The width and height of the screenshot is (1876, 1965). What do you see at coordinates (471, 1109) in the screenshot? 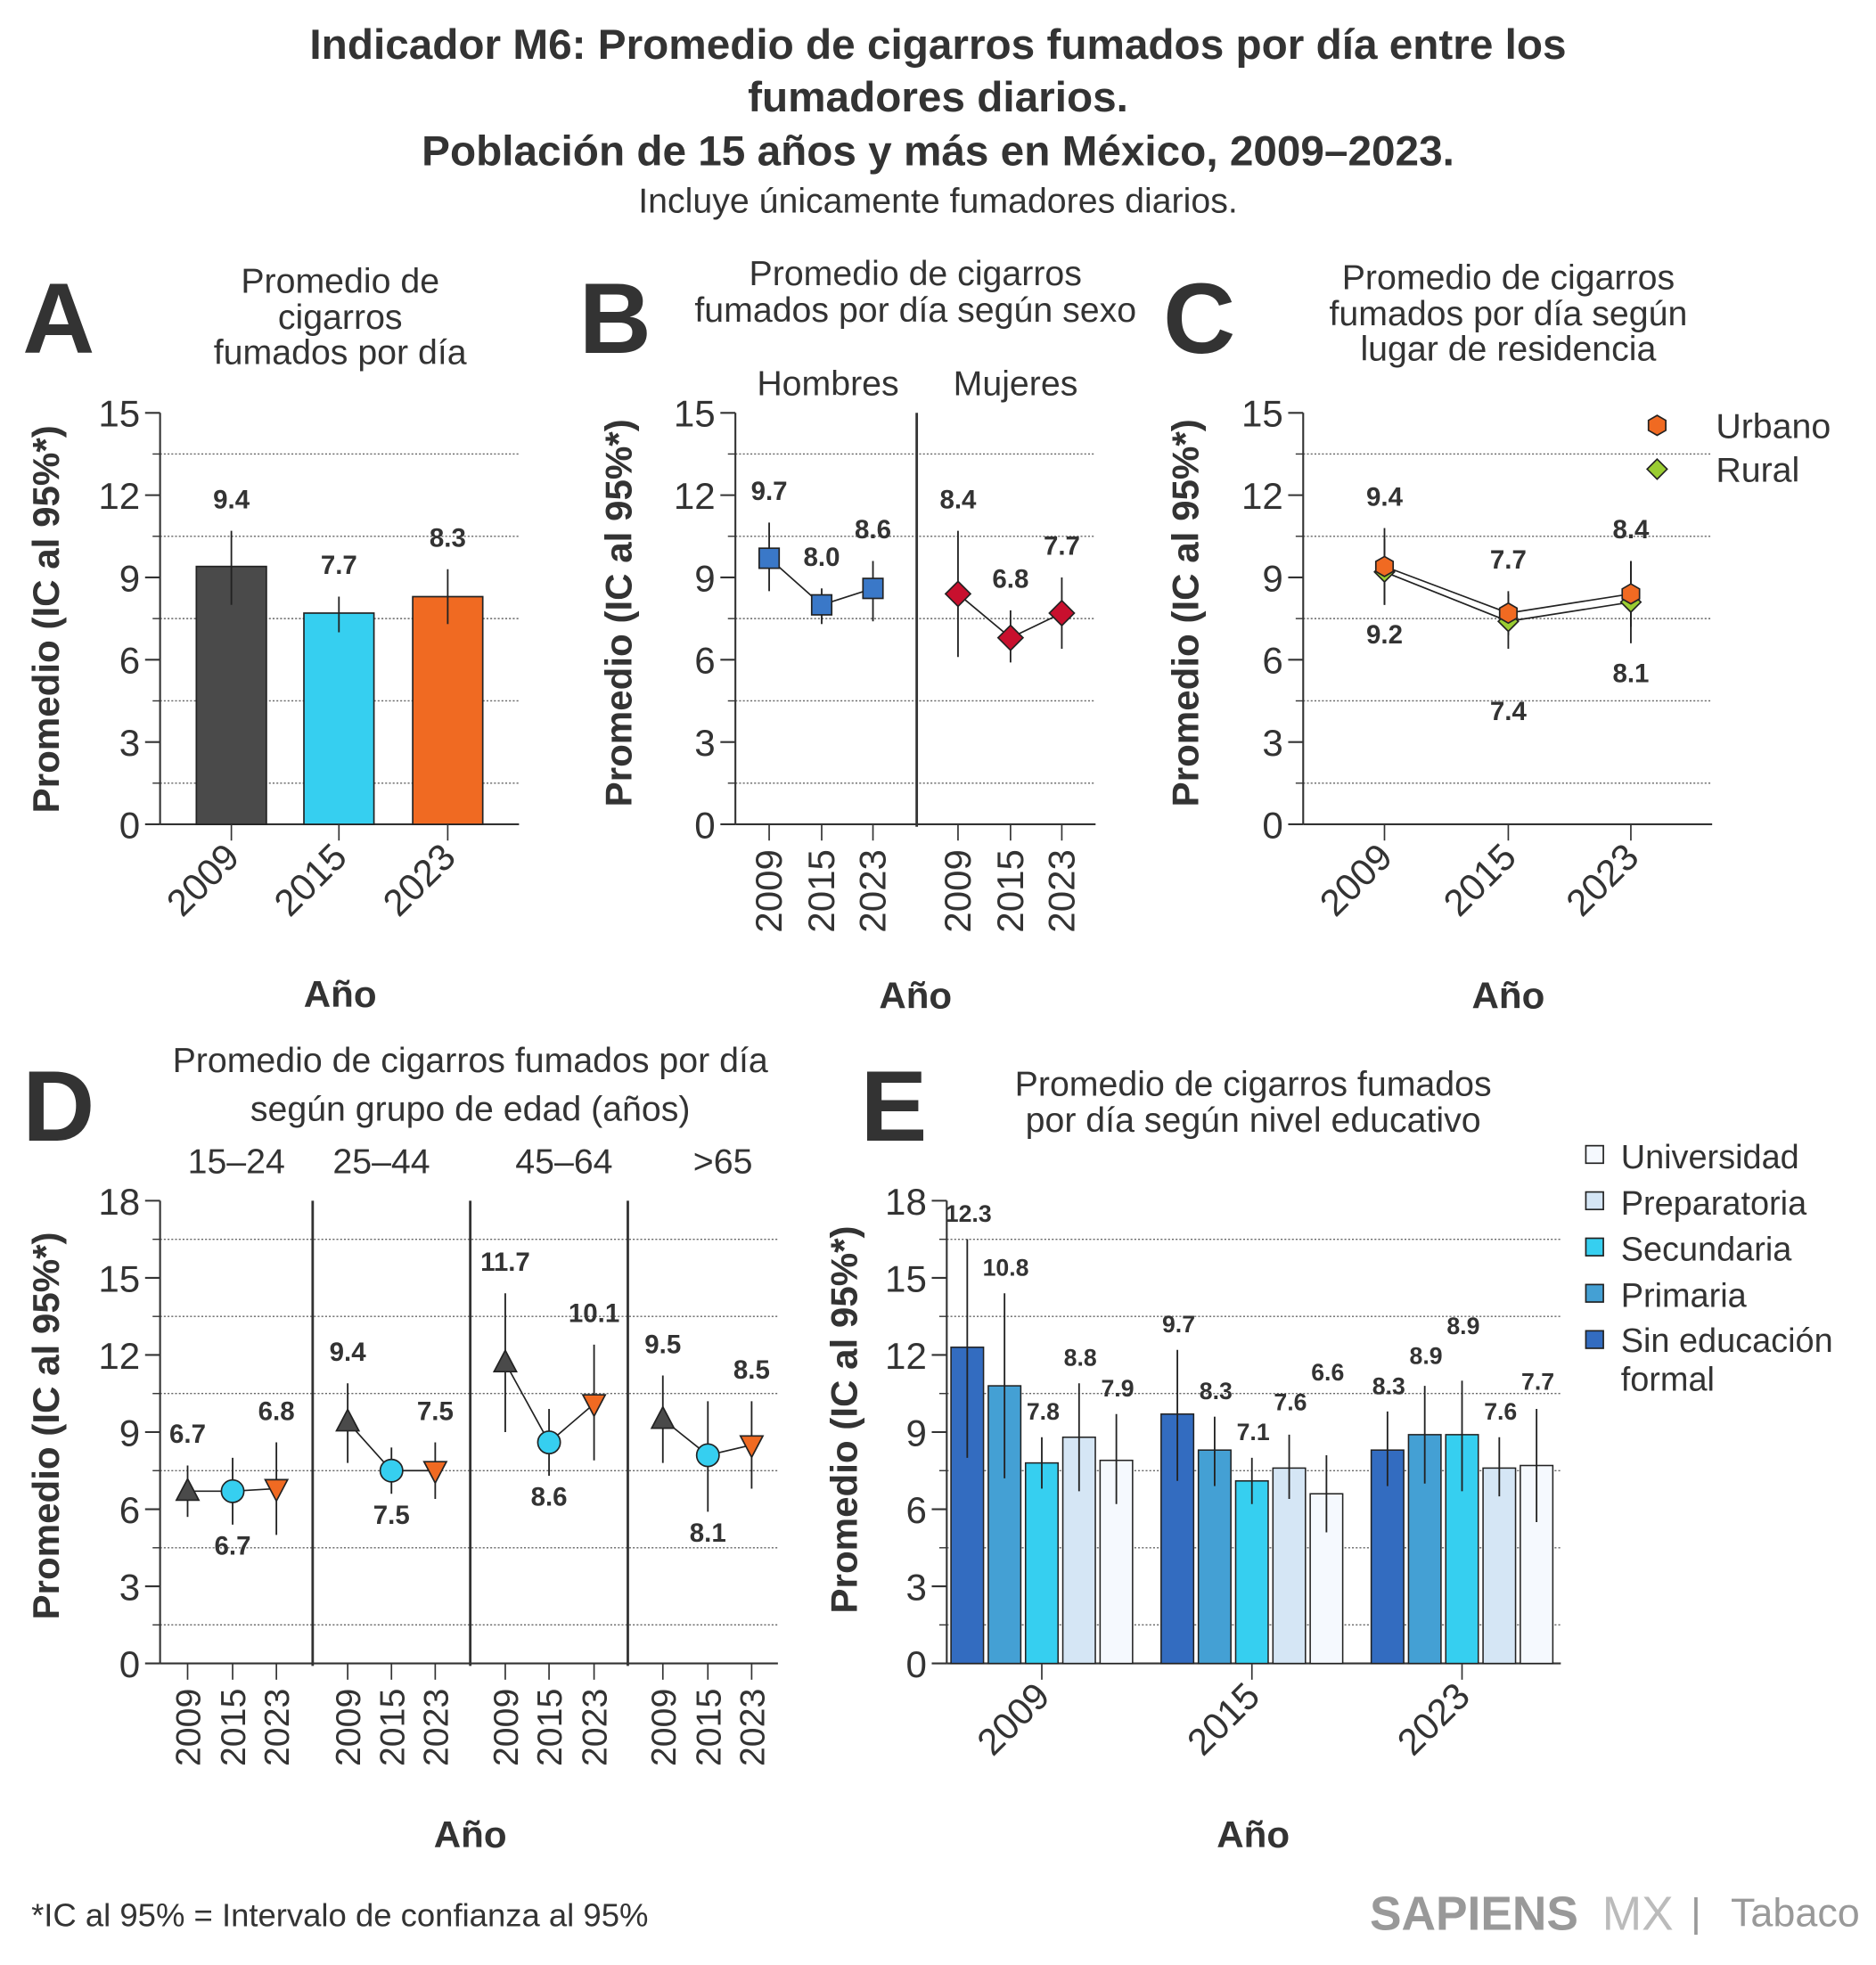
I see `panel-title: según grupo de edad (años)` at bounding box center [471, 1109].